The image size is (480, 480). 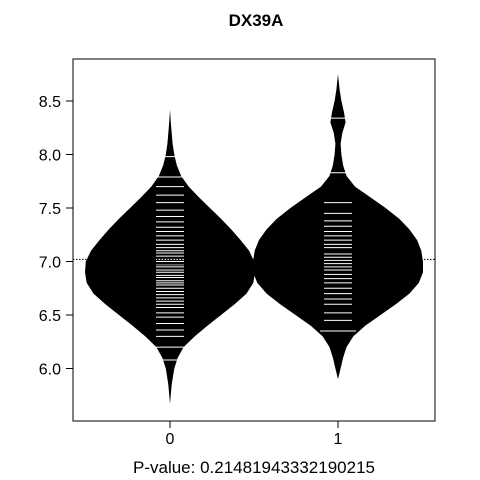 I want to click on x-tick-label: 1, so click(x=338, y=439).